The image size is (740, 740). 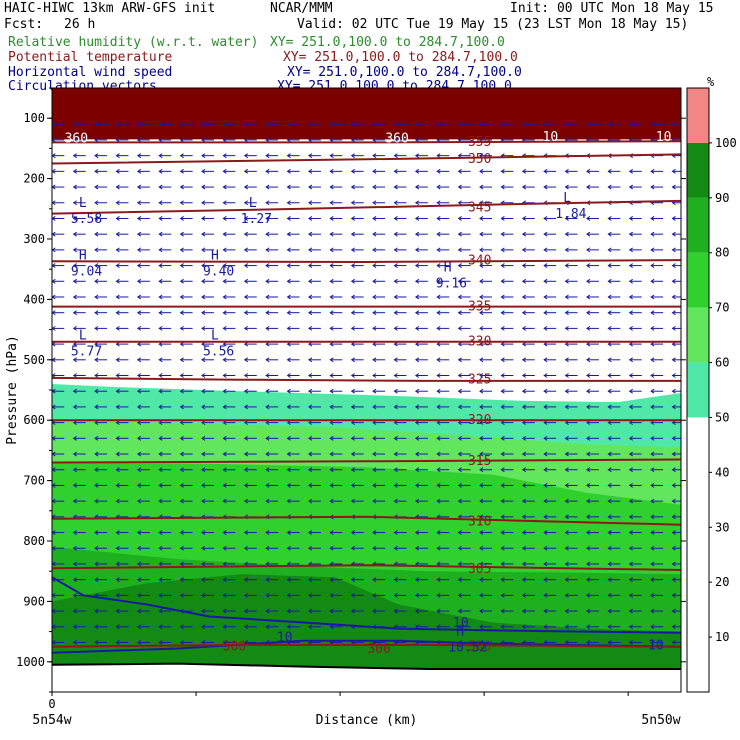 I want to click on colorbar-band, so click(x=698, y=225).